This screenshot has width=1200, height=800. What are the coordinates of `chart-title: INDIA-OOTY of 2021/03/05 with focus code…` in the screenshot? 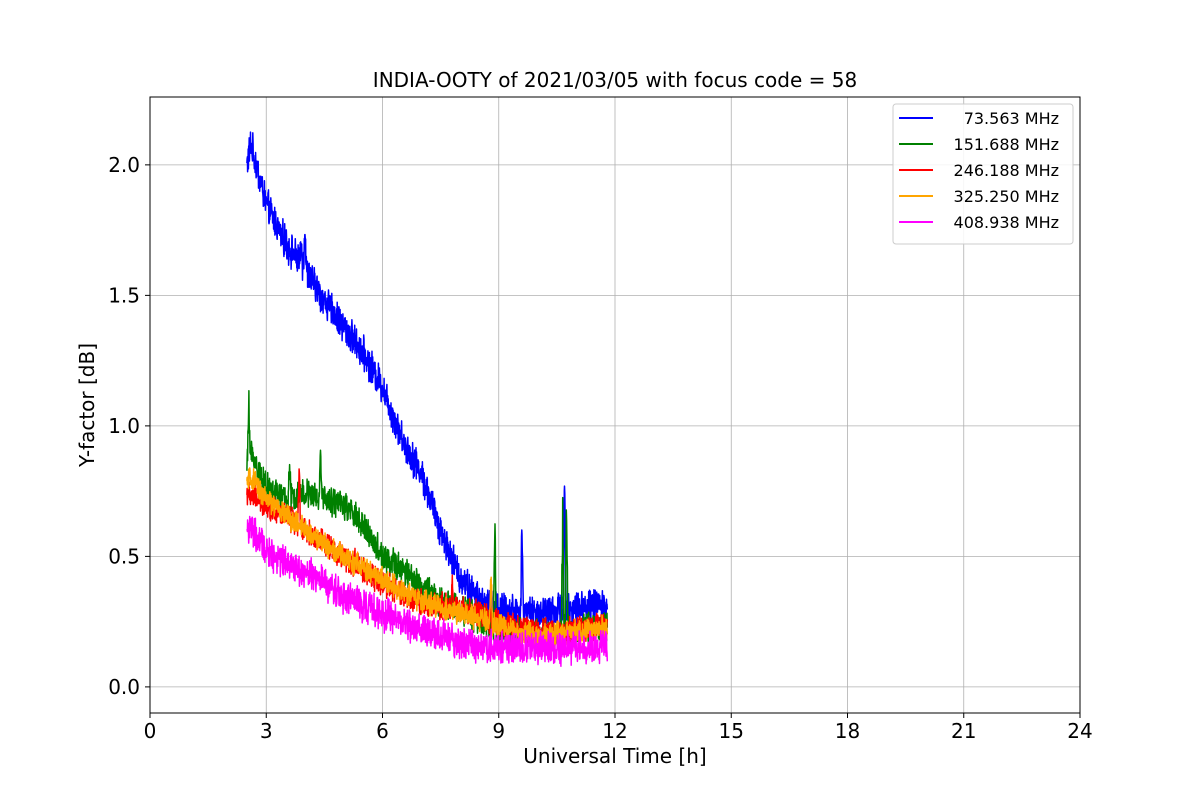 It's located at (615, 80).